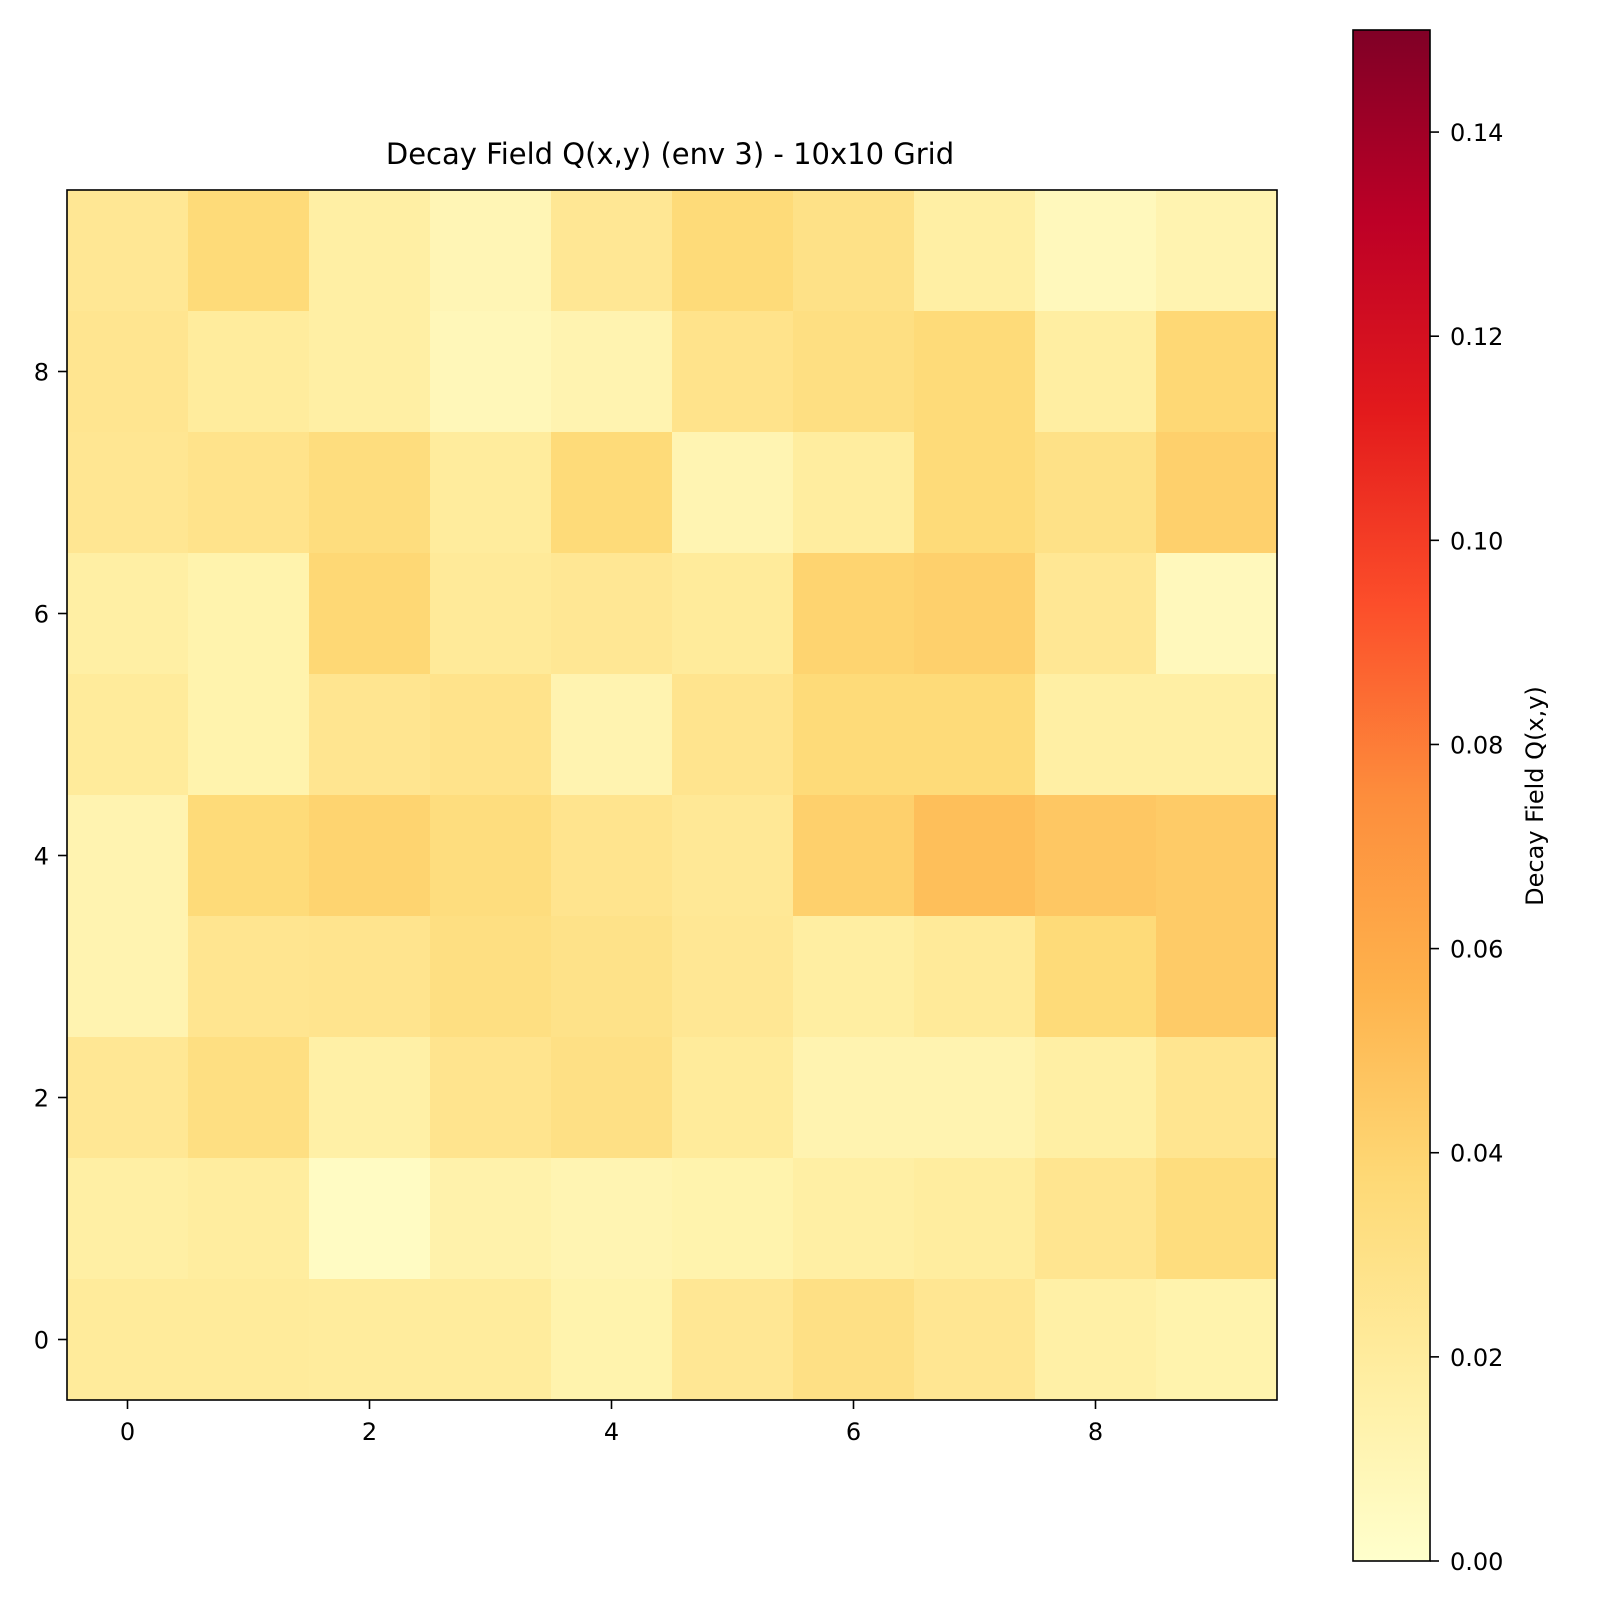  Describe the element at coordinates (1476, 950) in the screenshot. I see `colorbar-tick-label: 0.06` at that location.